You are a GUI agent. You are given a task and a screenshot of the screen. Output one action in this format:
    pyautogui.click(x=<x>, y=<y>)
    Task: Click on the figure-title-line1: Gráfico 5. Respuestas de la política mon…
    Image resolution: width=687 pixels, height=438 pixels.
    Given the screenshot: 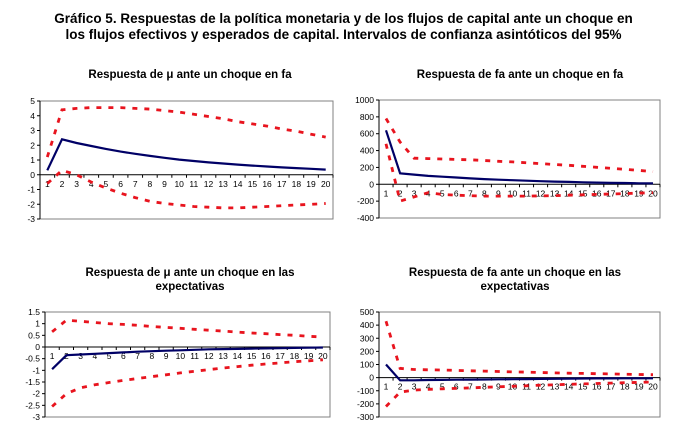 What is the action you would take?
    pyautogui.click(x=343, y=18)
    